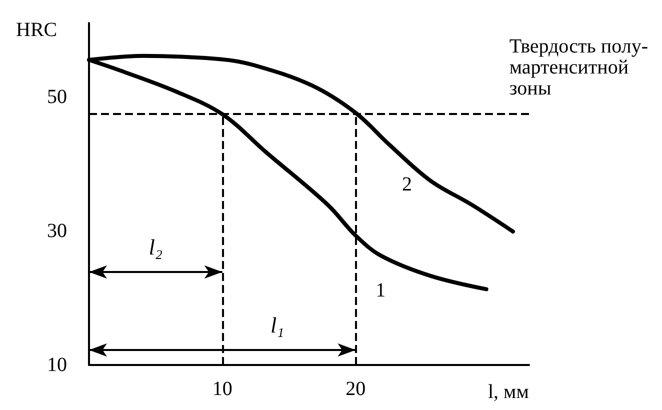 The width and height of the screenshot is (662, 410). What do you see at coordinates (407, 184) in the screenshot?
I see `series-label: 2` at bounding box center [407, 184].